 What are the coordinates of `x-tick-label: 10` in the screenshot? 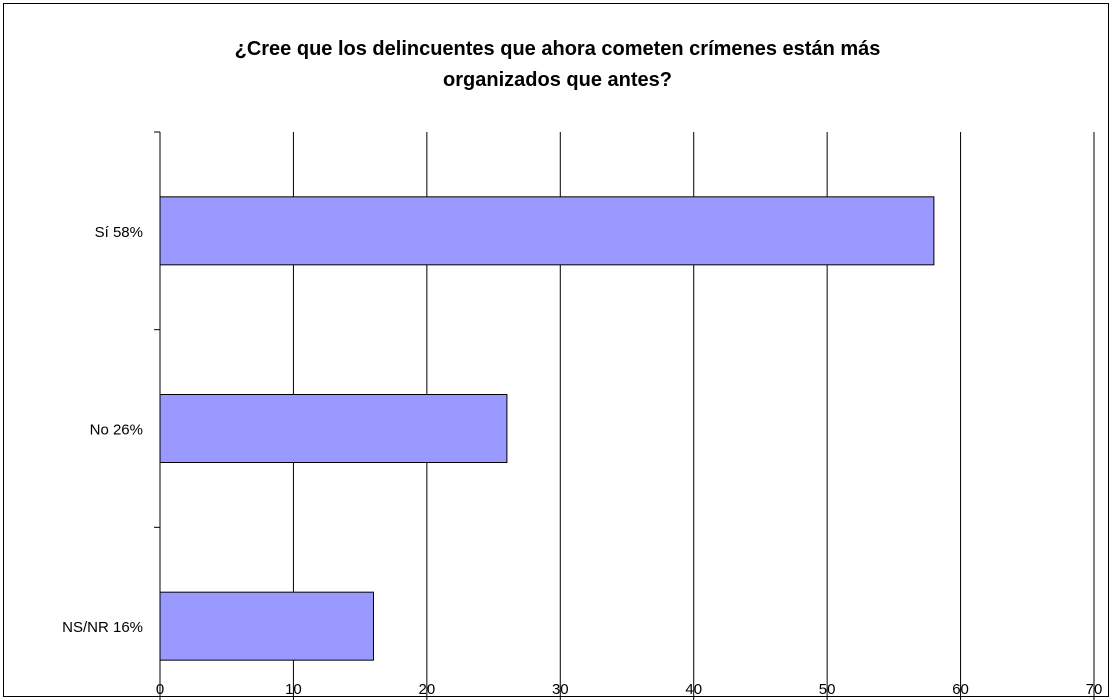 It's located at (293, 689).